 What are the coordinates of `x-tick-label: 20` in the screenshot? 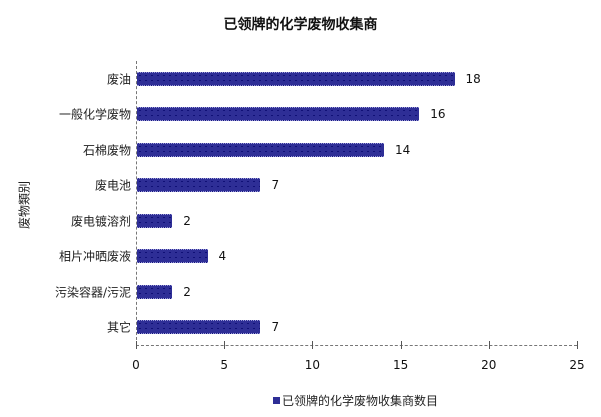 It's located at (489, 365).